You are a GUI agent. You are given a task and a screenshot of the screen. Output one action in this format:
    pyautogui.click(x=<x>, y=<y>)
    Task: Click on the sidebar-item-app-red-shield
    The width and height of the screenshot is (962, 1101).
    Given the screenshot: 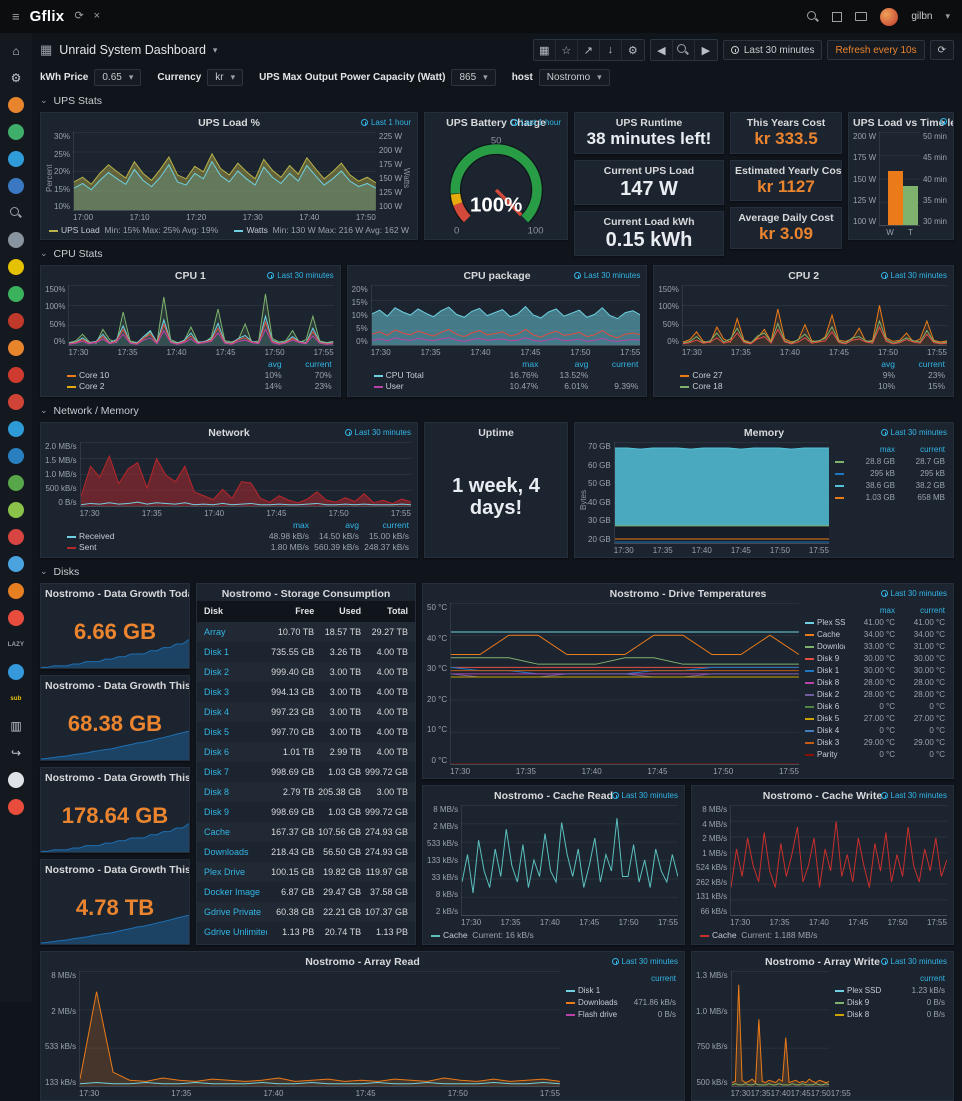 What is the action you would take?
    pyautogui.click(x=16, y=375)
    